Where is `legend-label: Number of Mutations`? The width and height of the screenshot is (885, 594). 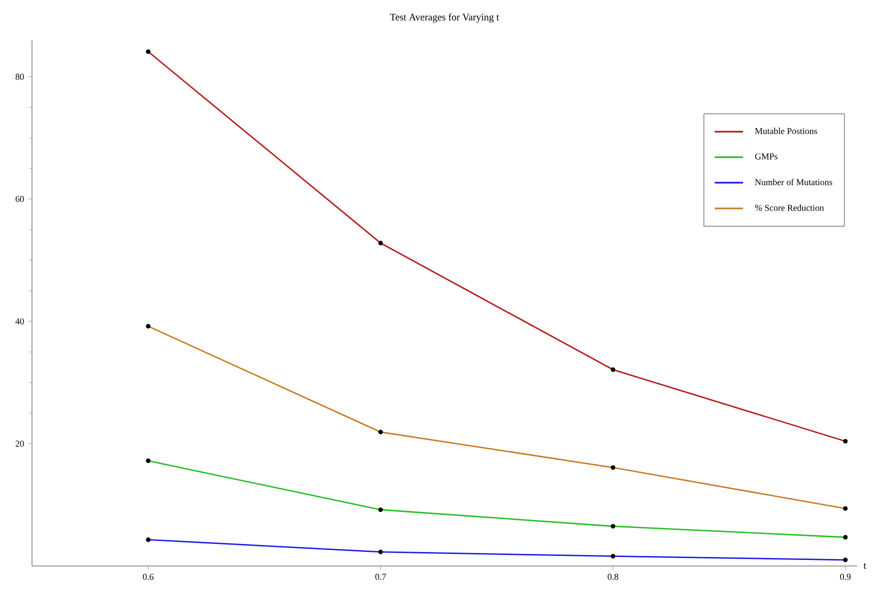 legend-label: Number of Mutations is located at coordinates (793, 182).